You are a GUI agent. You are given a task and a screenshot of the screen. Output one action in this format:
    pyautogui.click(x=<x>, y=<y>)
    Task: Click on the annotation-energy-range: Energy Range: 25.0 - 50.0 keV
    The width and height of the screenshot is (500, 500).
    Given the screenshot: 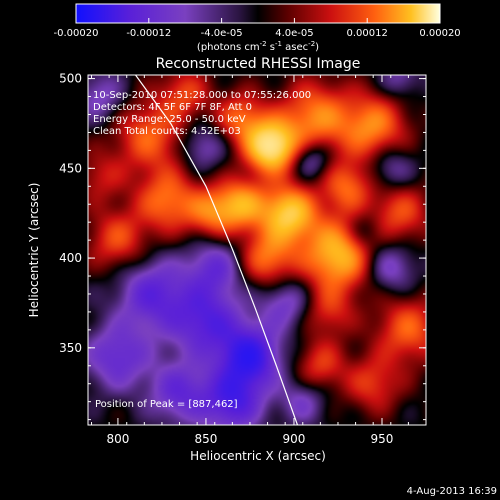 What is the action you would take?
    pyautogui.click(x=169, y=119)
    